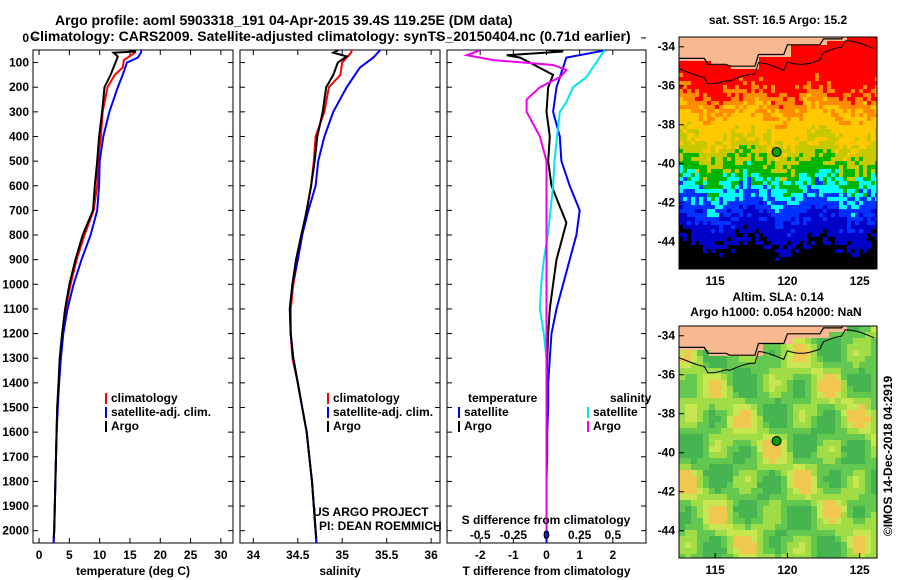  Describe the element at coordinates (15, 407) in the screenshot. I see `depth-tick-label: 1500` at that location.